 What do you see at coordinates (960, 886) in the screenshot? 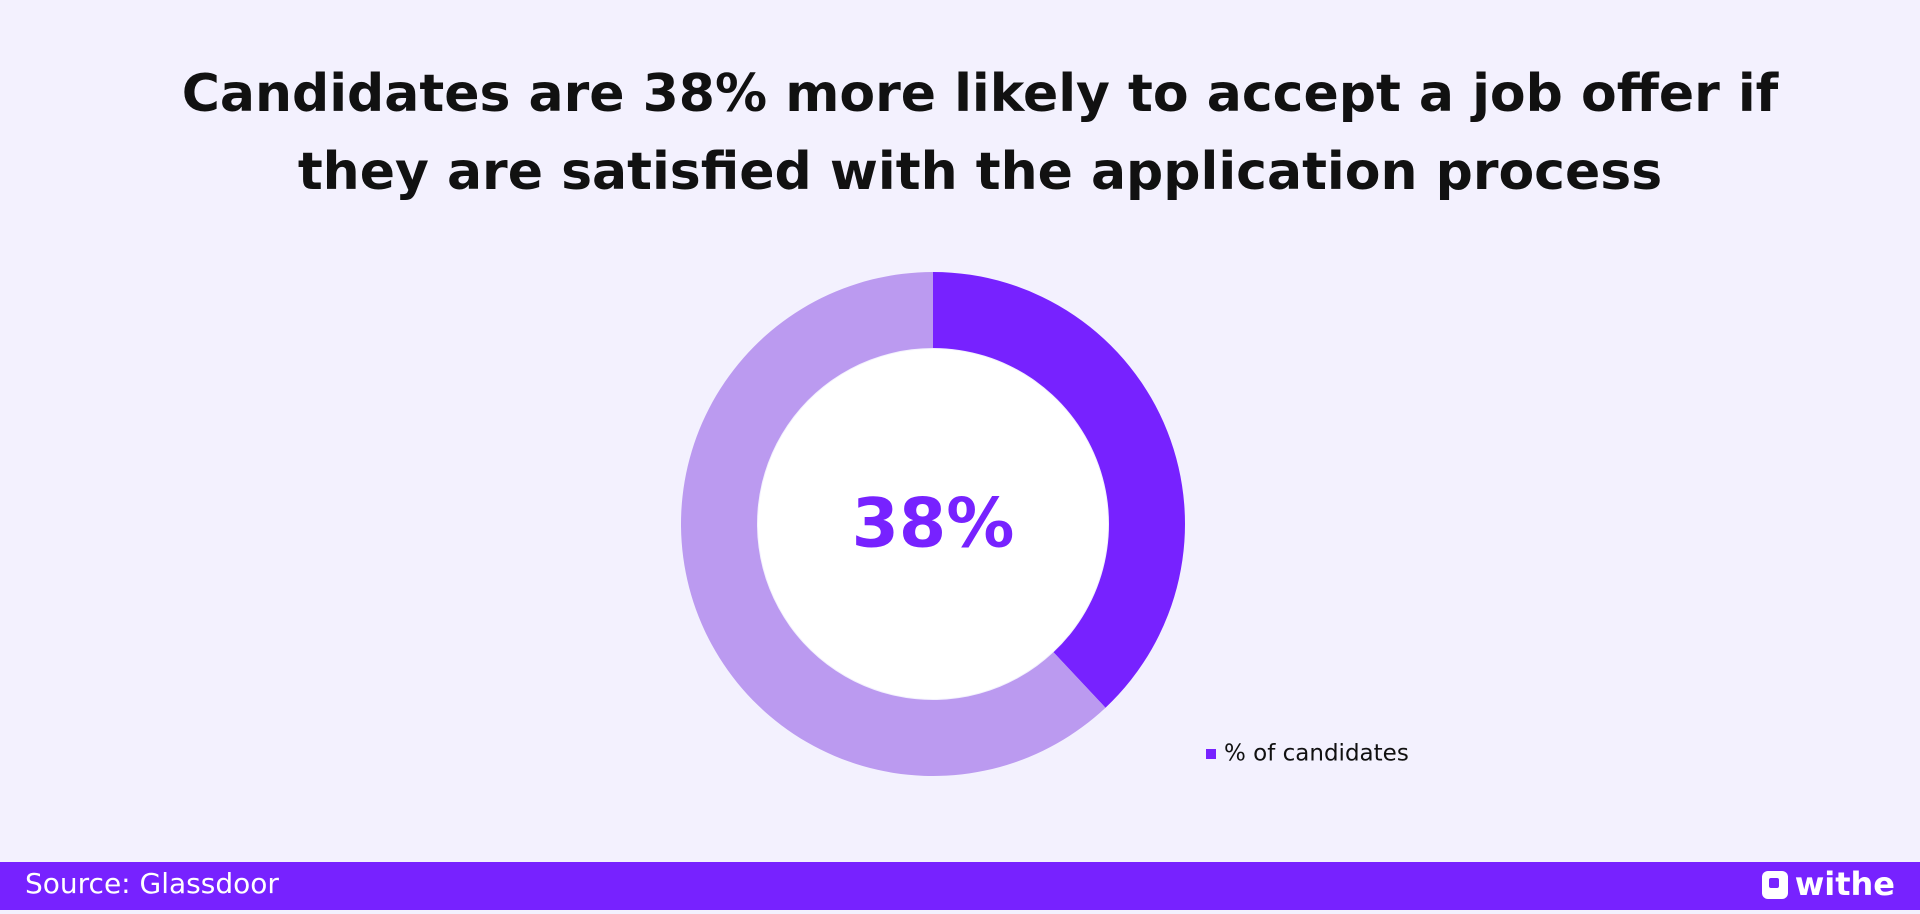
I see `footer-bar` at bounding box center [960, 886].